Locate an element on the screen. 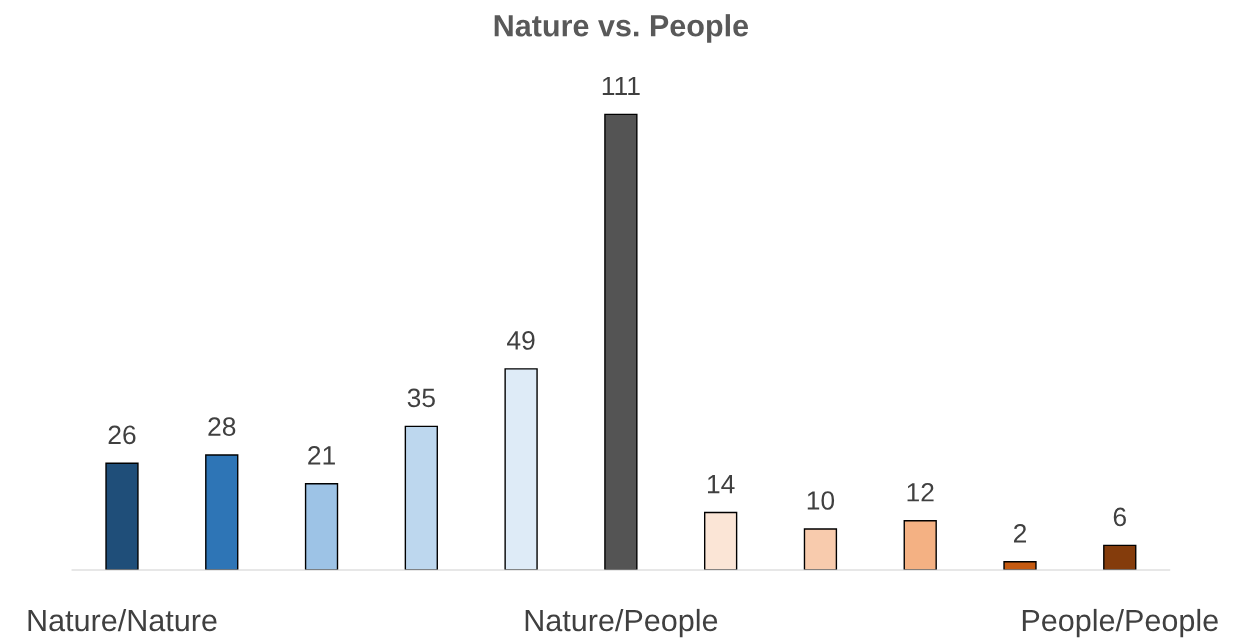 The width and height of the screenshot is (1243, 639). data-label: 35 is located at coordinates (421, 398).